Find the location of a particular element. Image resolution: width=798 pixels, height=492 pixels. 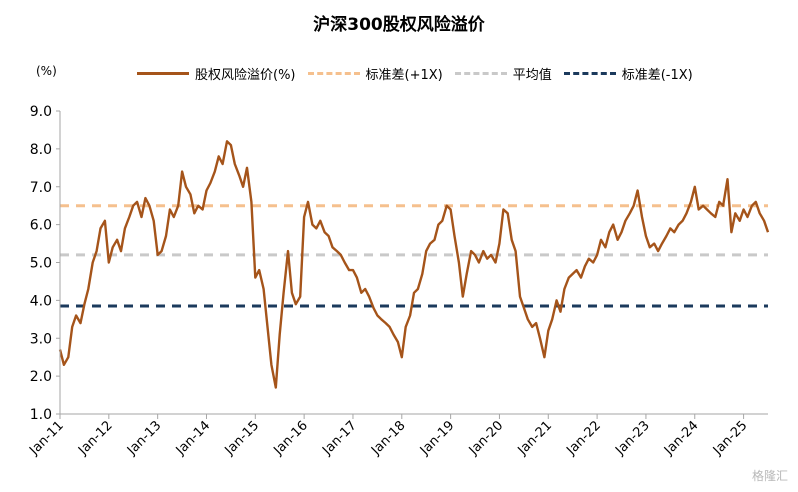

chart-title: 沪深300股权风险溢价 is located at coordinates (399, 25).